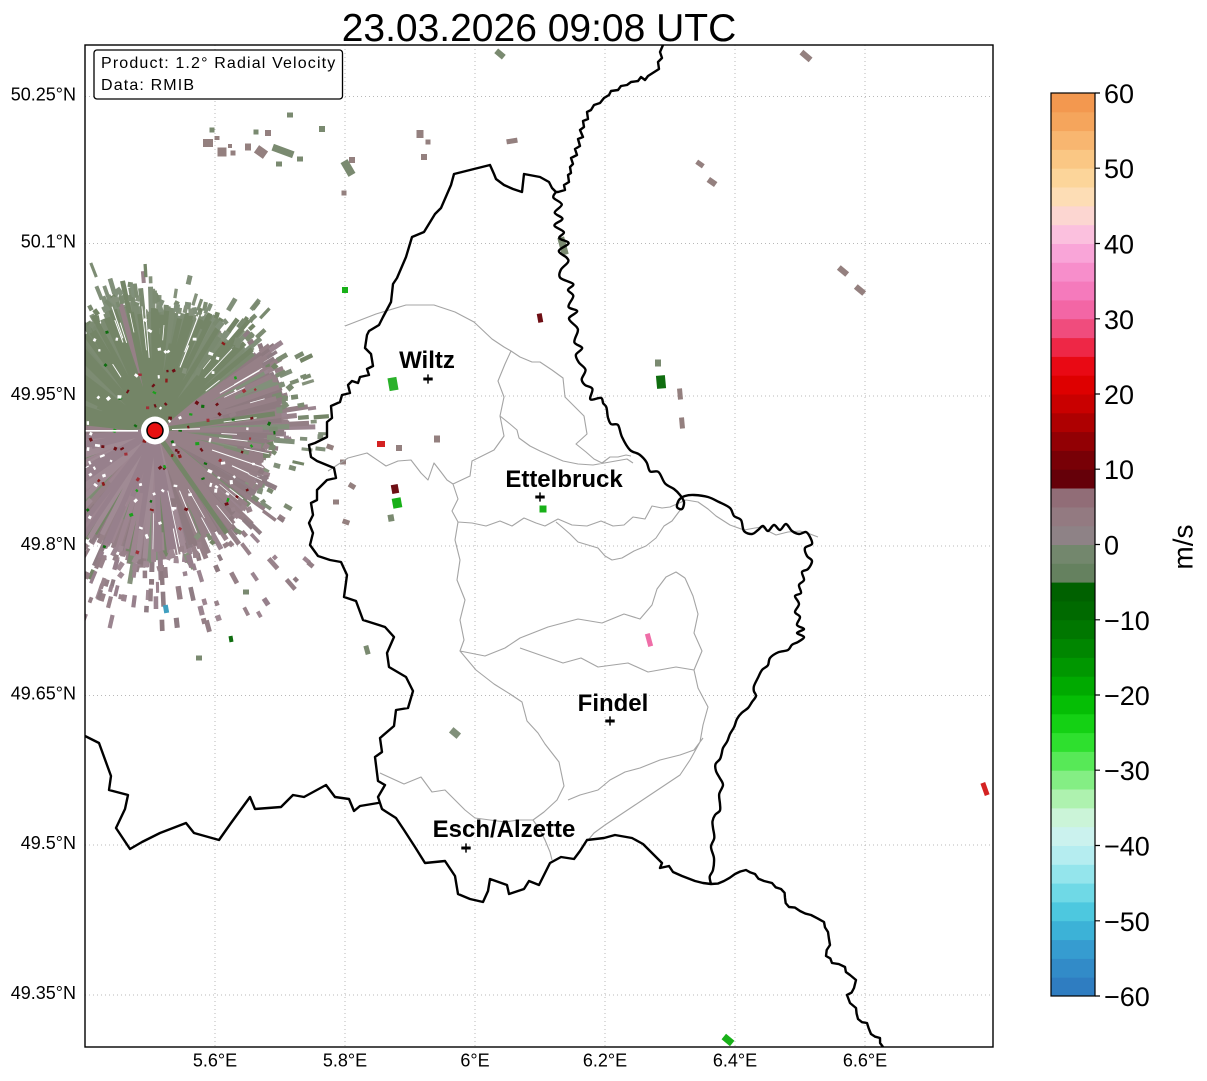 The height and width of the screenshot is (1081, 1207). What do you see at coordinates (504, 829) in the screenshot?
I see `svg-text: Esch/Alzette` at bounding box center [504, 829].